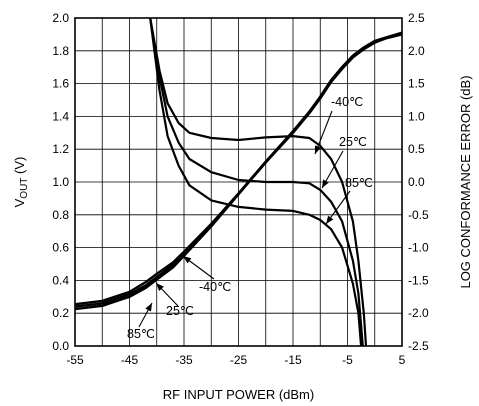 This screenshot has width=479, height=406. What do you see at coordinates (60, 346) in the screenshot?
I see `y-left-tick-label: 0.0` at bounding box center [60, 346].